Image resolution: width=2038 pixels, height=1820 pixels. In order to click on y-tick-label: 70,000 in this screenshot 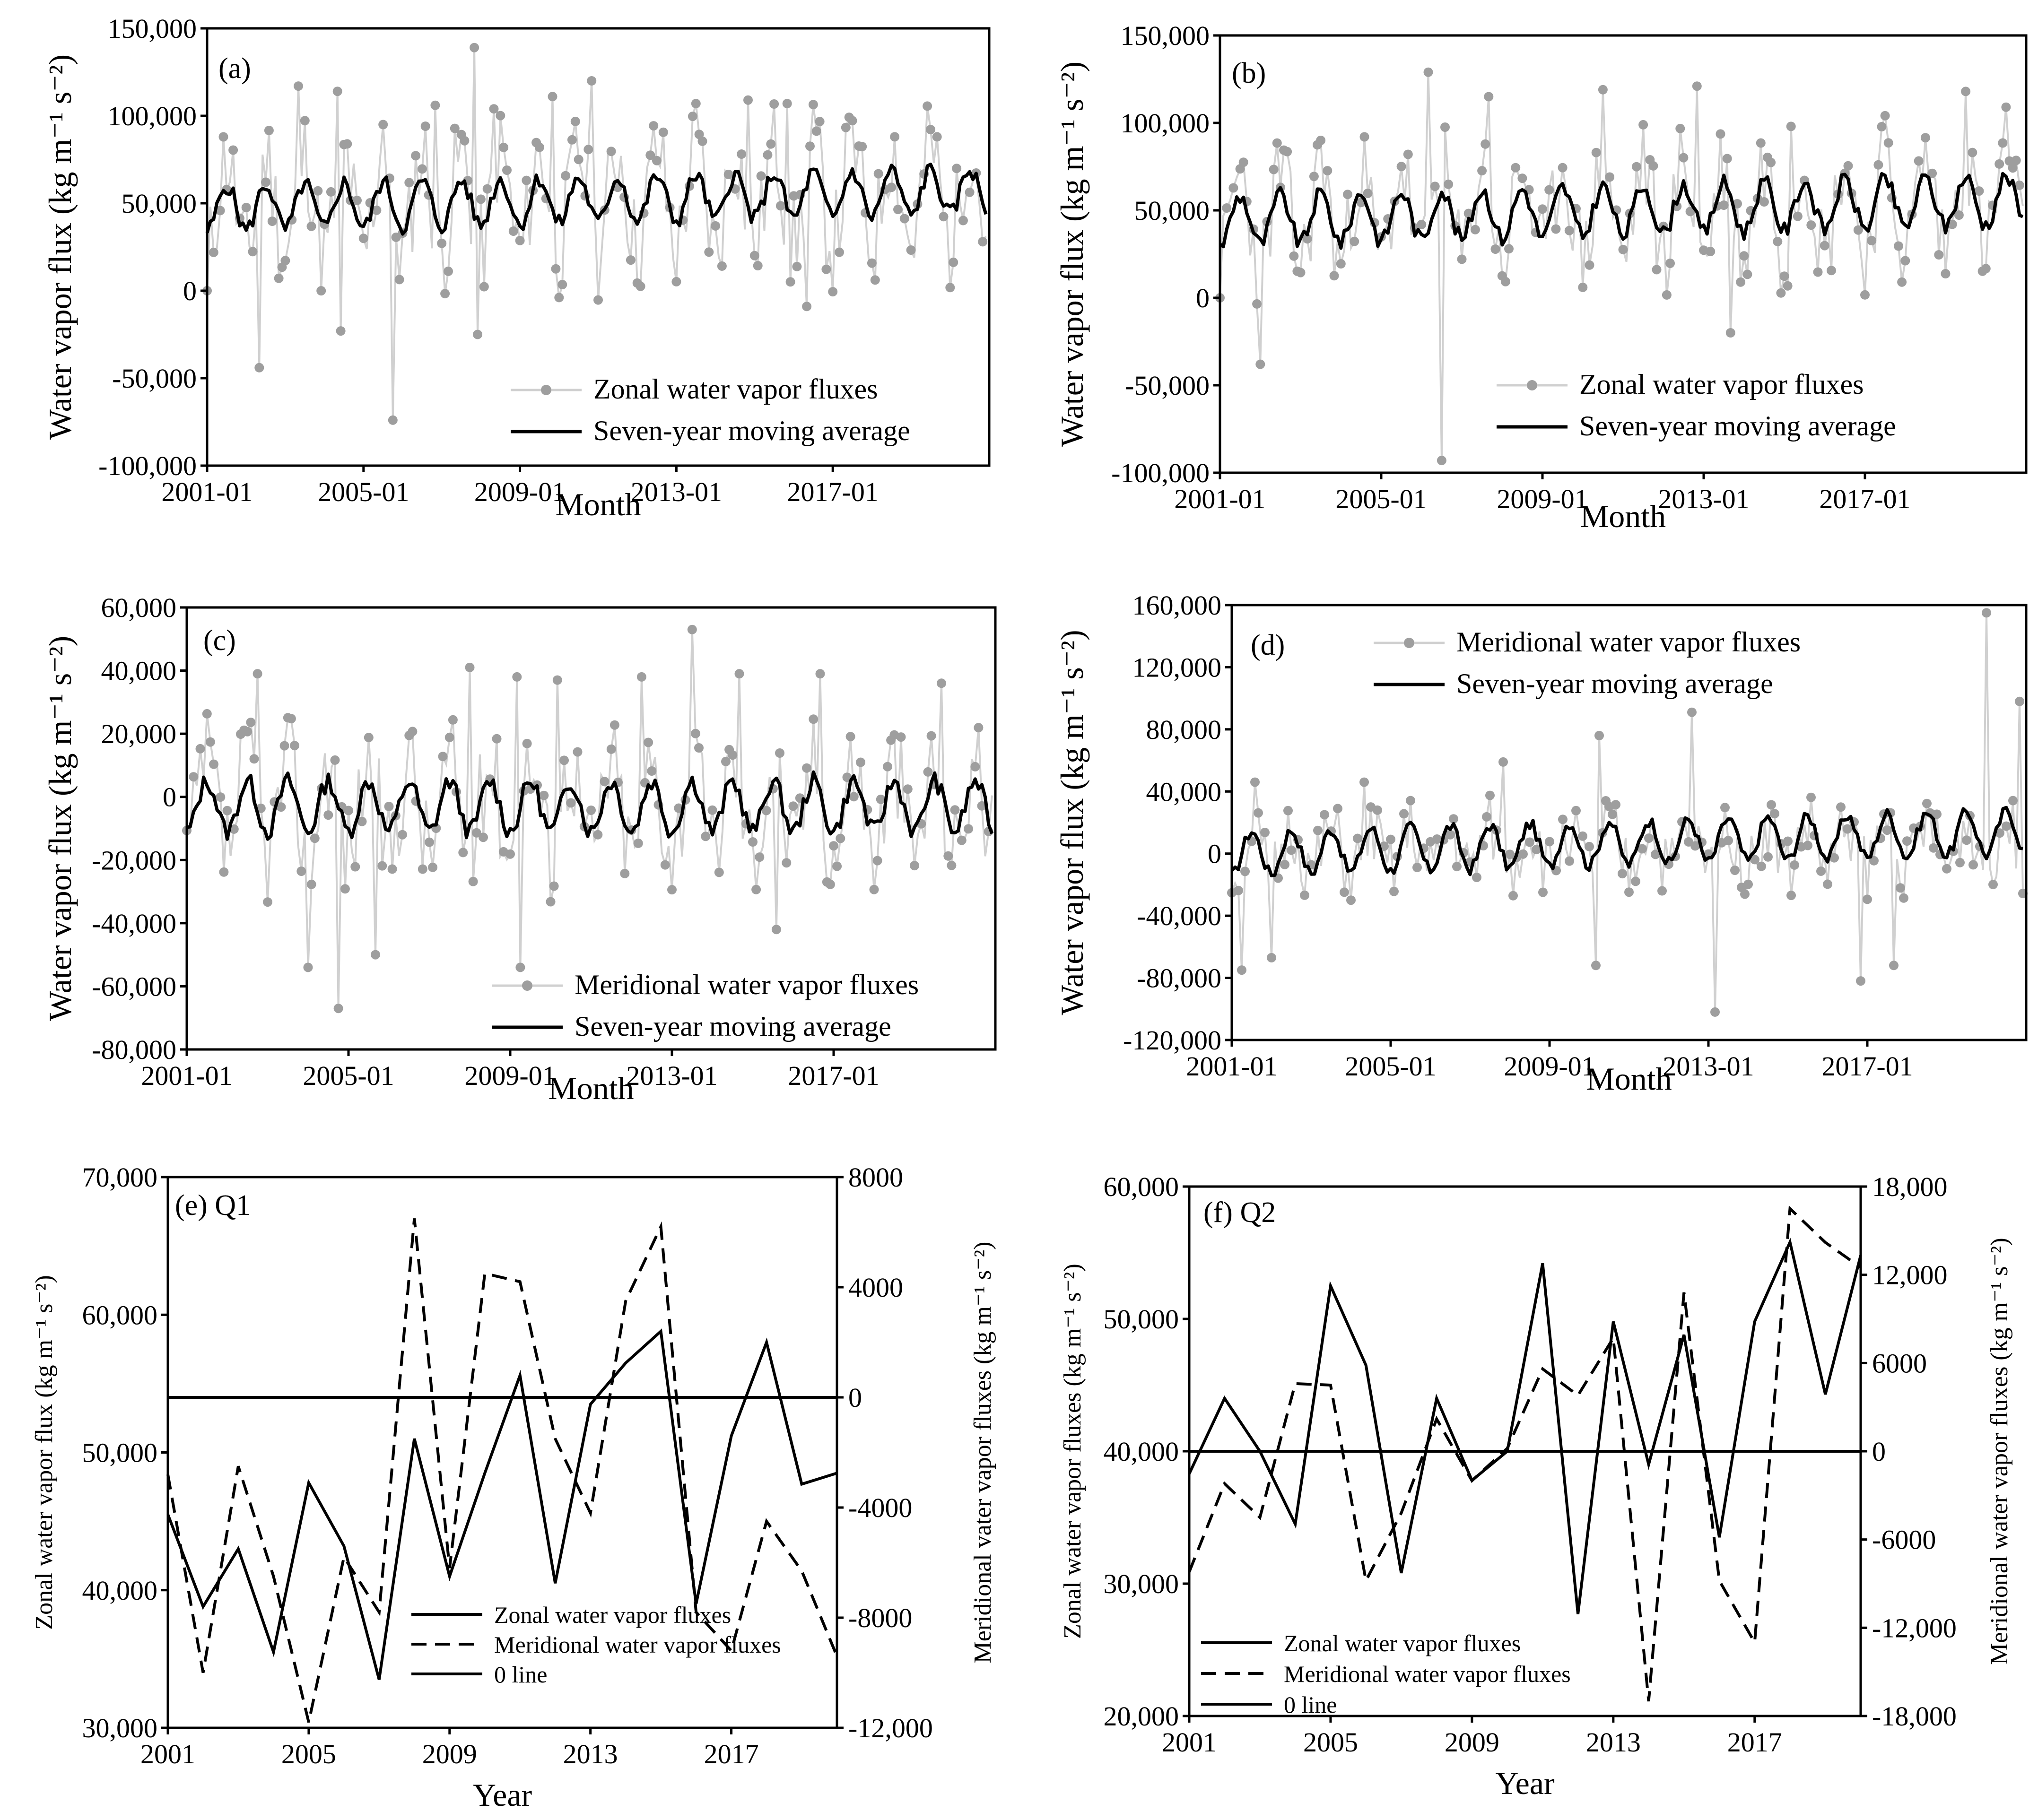, I will do `click(120, 1177)`.